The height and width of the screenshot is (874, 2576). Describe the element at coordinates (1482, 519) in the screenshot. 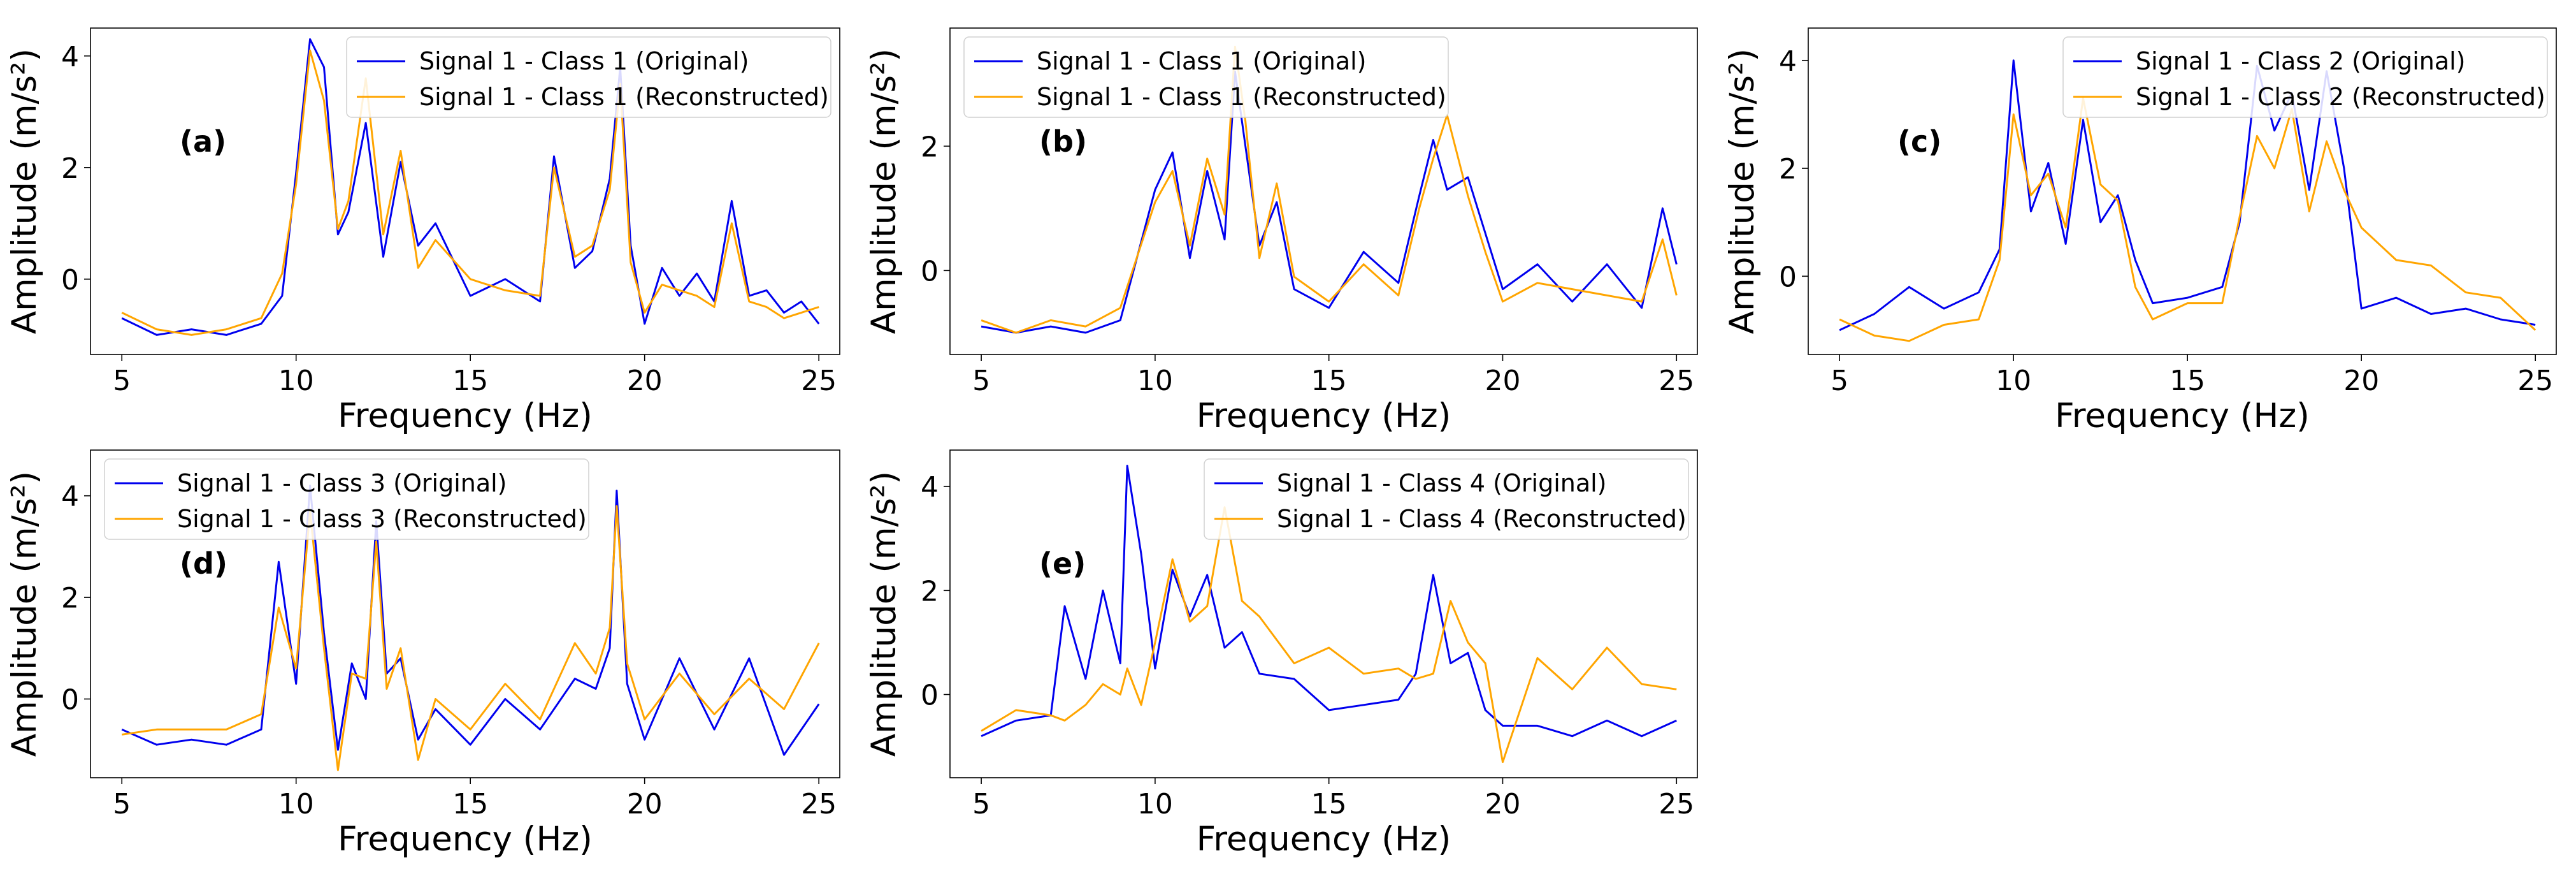

I see `legend-entry: Signal 1 - Class 4 (Reconstructed)` at that location.